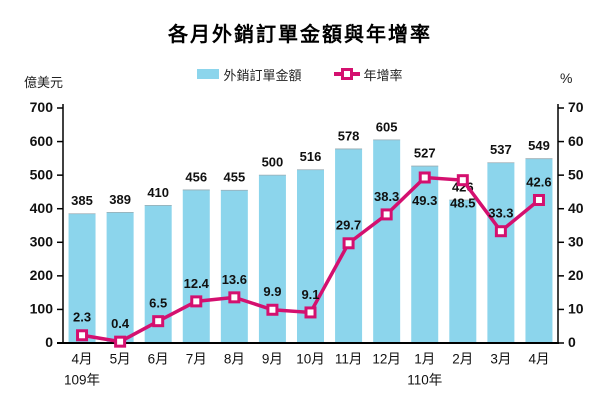  I want to click on x-axis-label: 12月, so click(386, 359).